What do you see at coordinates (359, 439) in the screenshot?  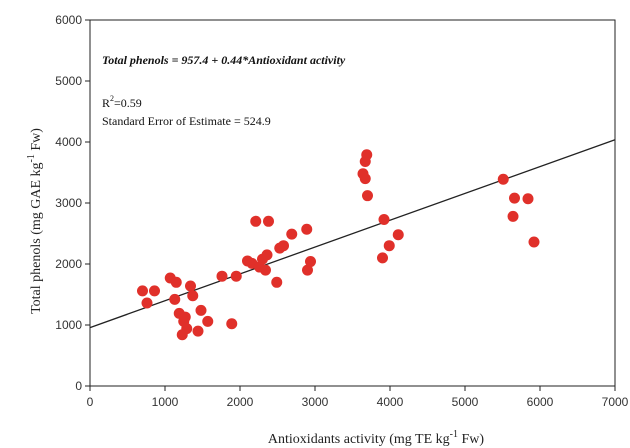 I see `x-axis-title-text: Antioxidants activity (mg TE kg` at bounding box center [359, 439].